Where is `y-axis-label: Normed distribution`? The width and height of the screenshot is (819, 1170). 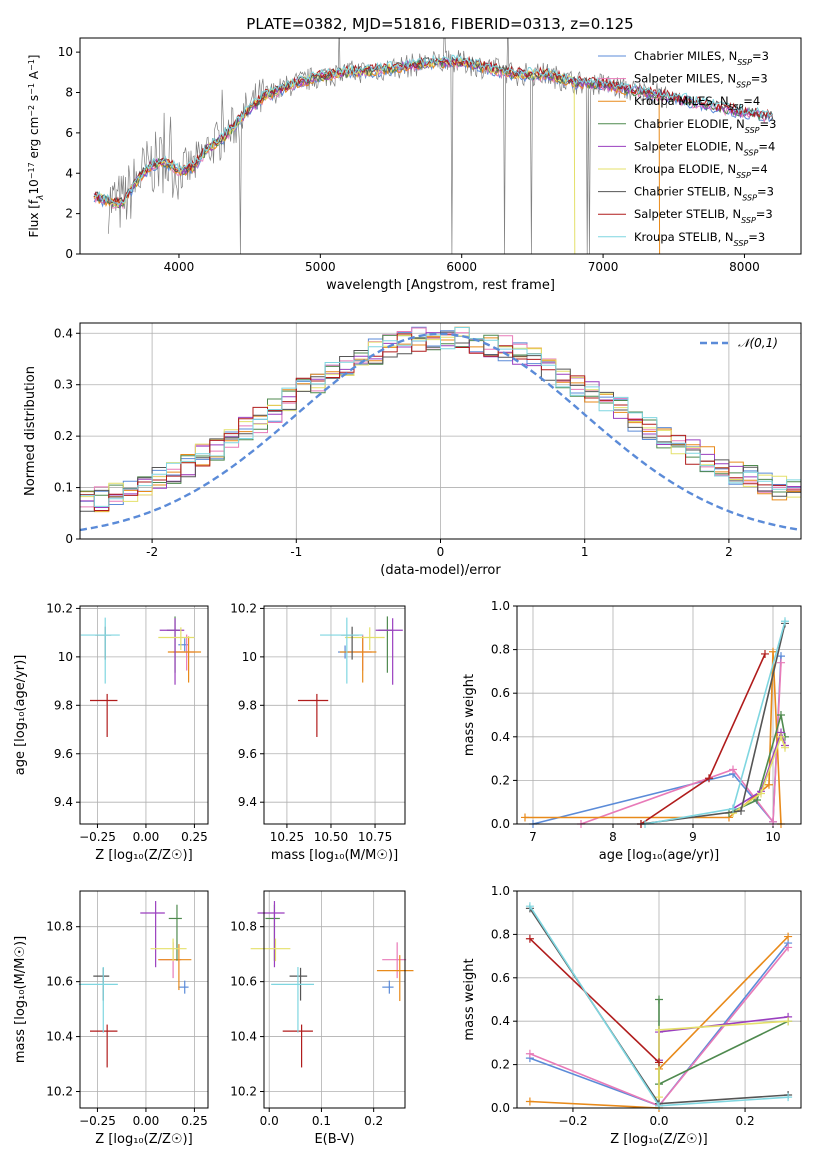
y-axis-label: Normed distribution is located at coordinates (30, 431).